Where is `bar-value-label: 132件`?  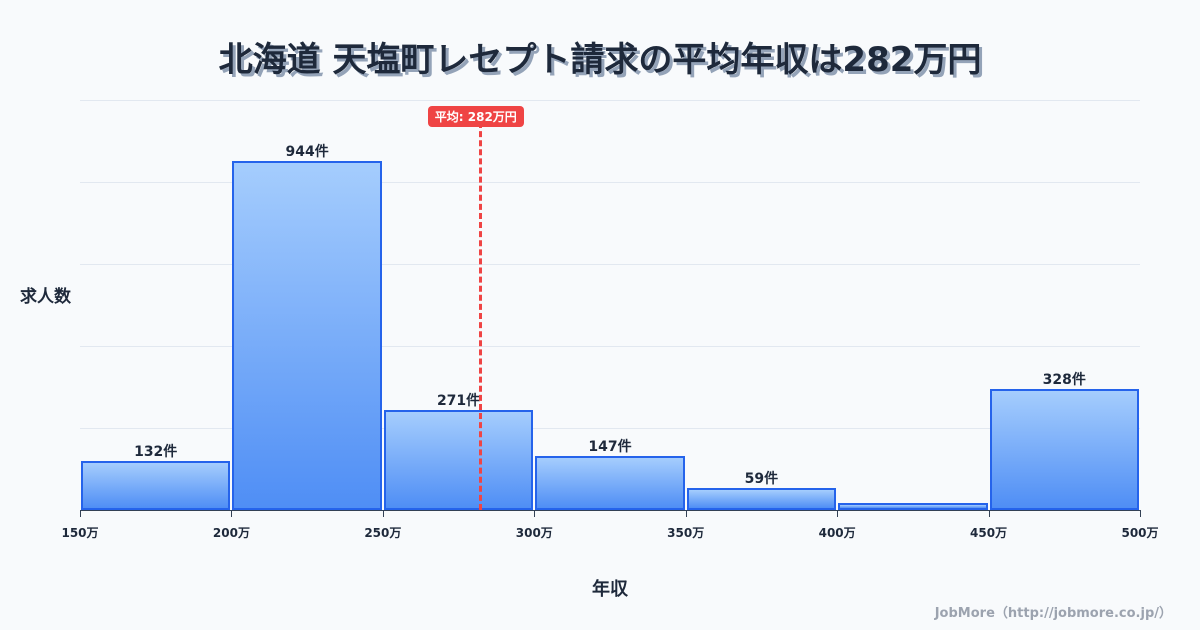
bar-value-label: 132件 is located at coordinates (156, 452).